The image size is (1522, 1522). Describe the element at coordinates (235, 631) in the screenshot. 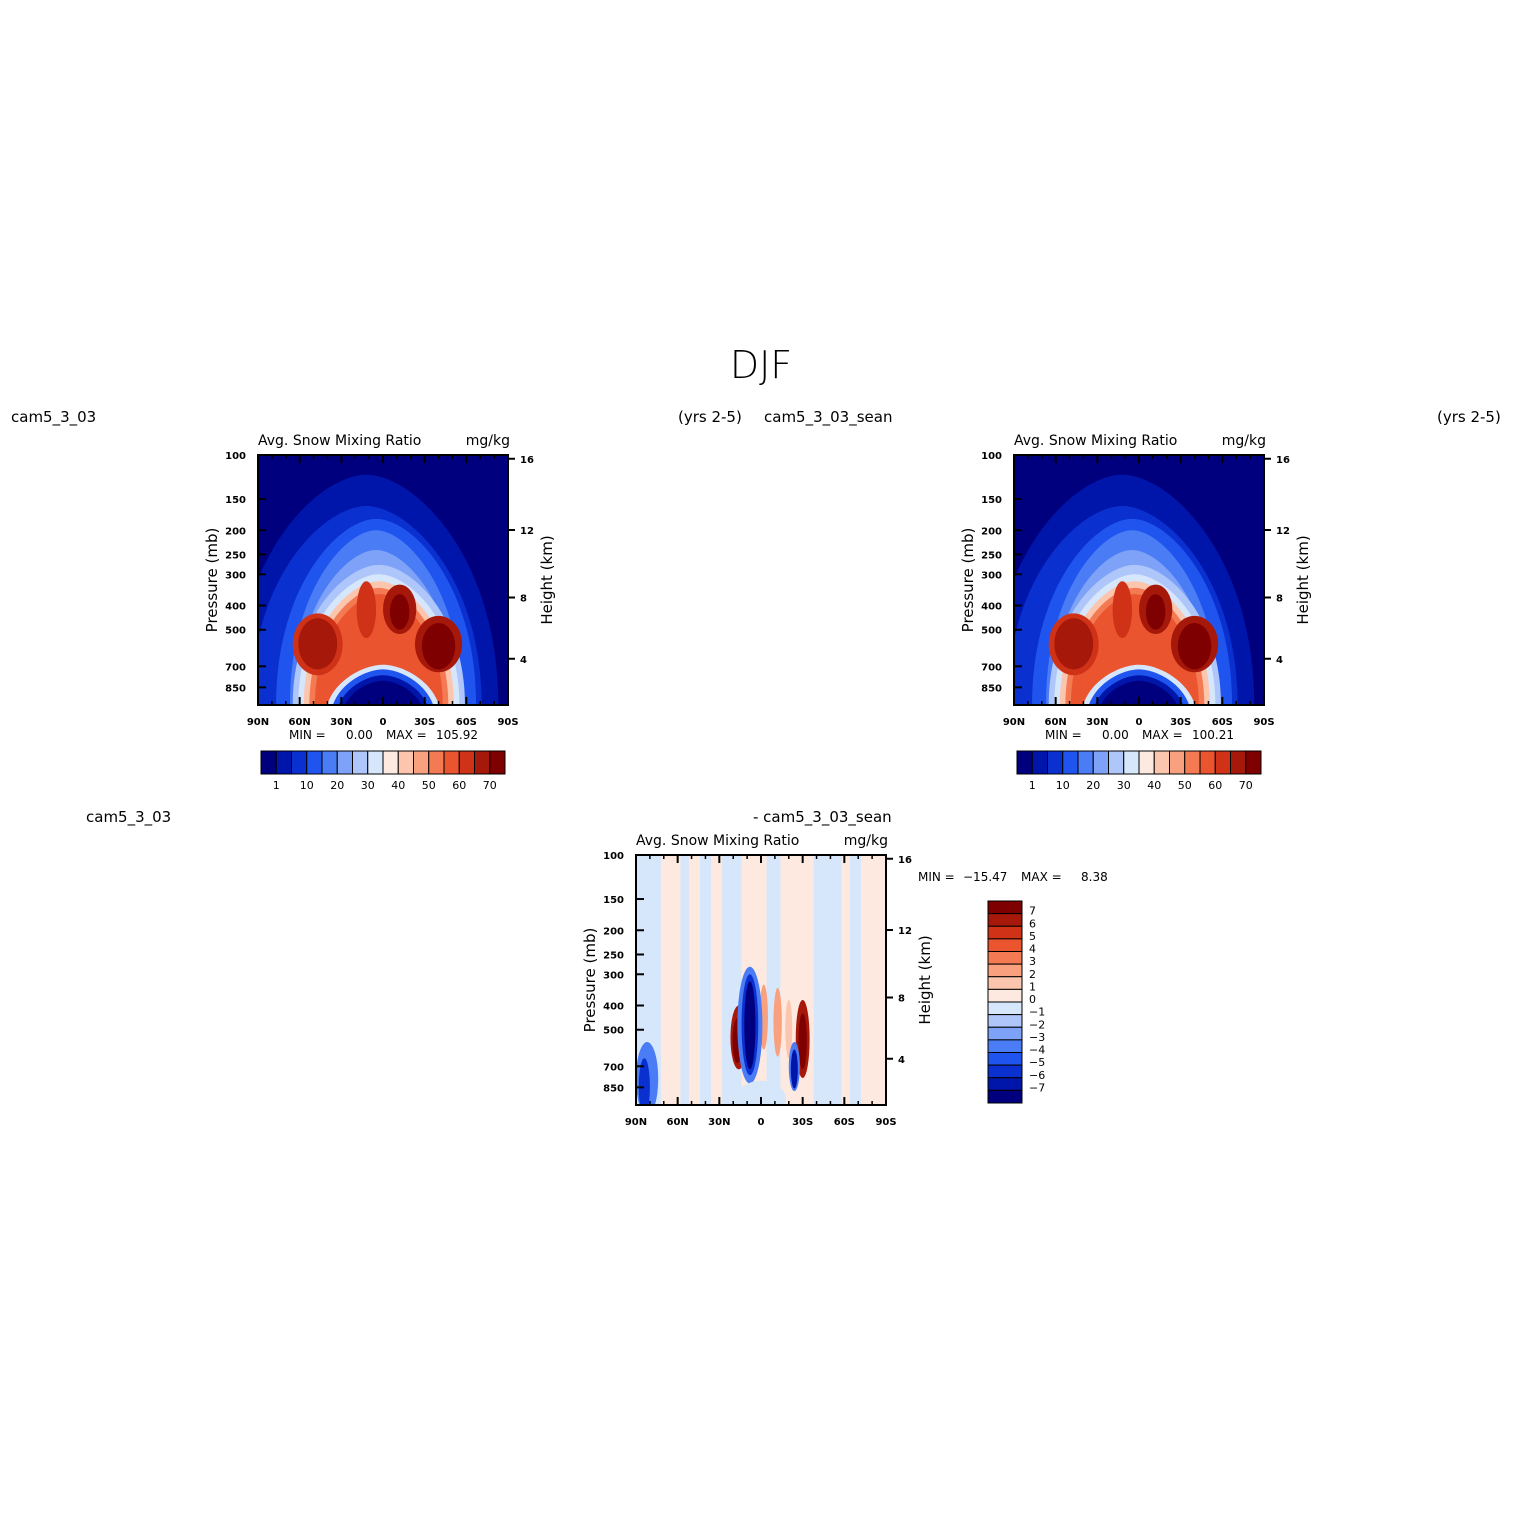

I see `panel-a-ytick-label-6: 500` at that location.